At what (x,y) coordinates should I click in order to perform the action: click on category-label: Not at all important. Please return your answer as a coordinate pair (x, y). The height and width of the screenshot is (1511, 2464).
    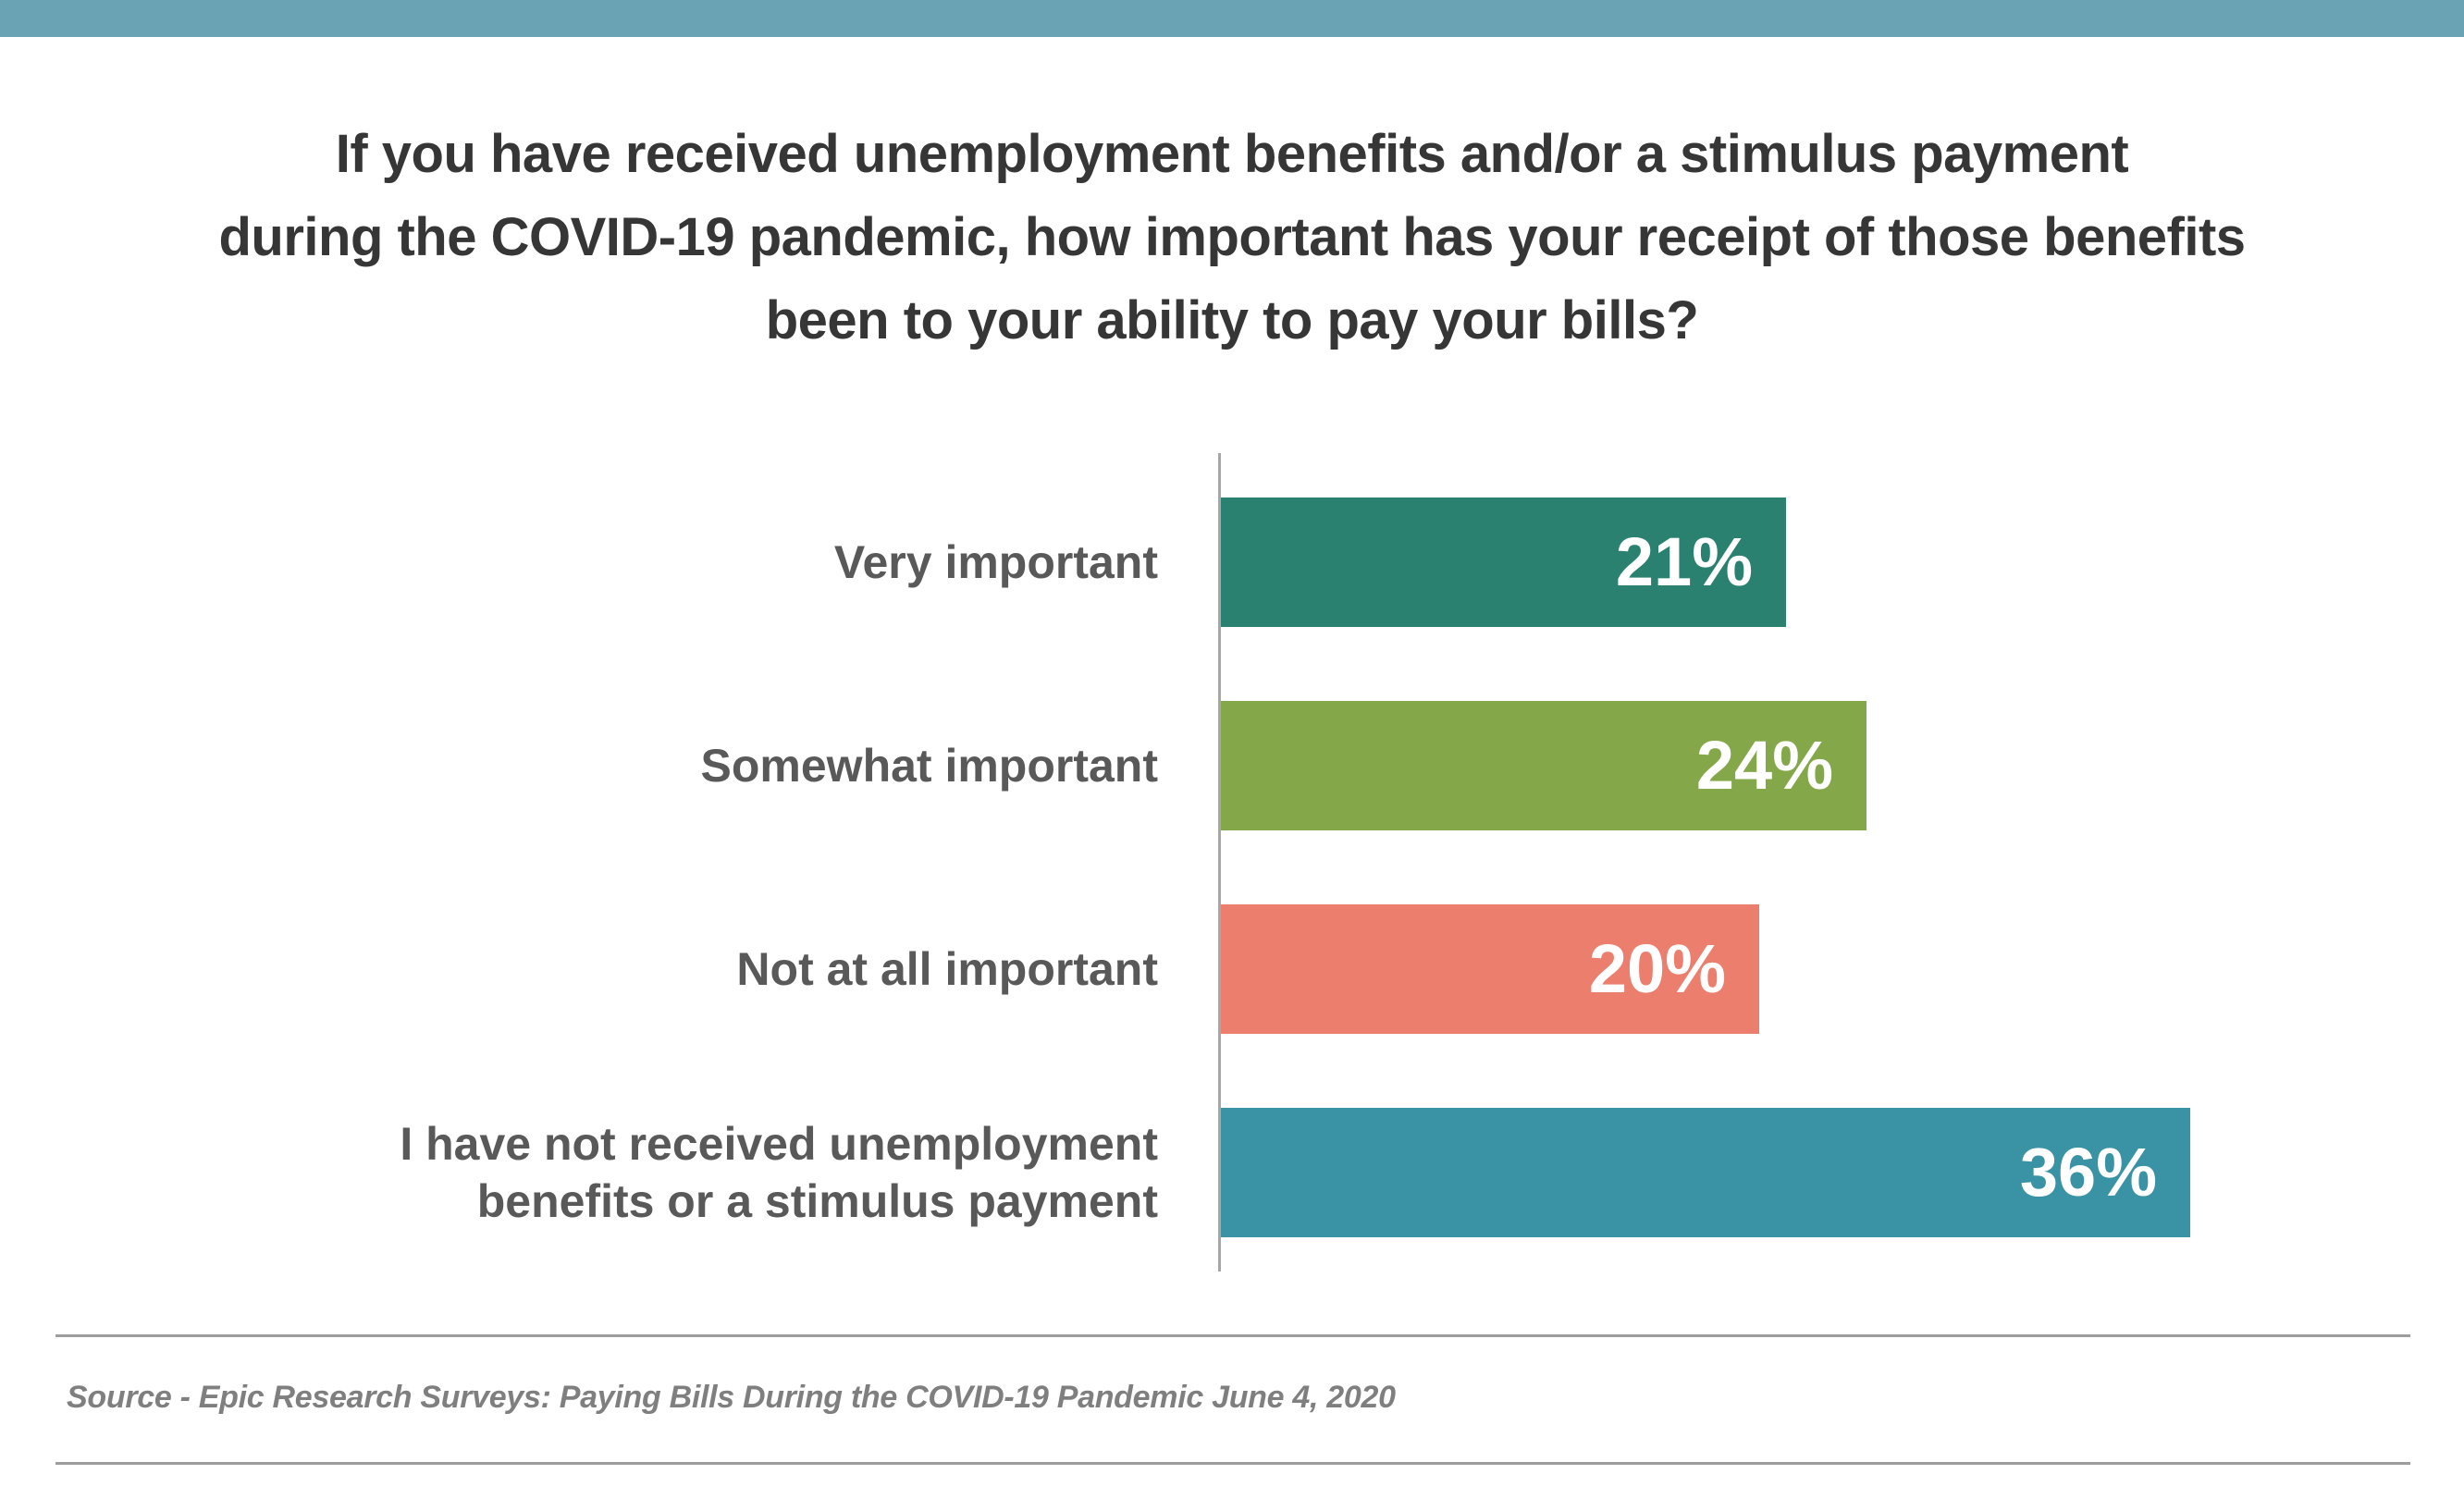
    Looking at the image, I should click on (947, 969).